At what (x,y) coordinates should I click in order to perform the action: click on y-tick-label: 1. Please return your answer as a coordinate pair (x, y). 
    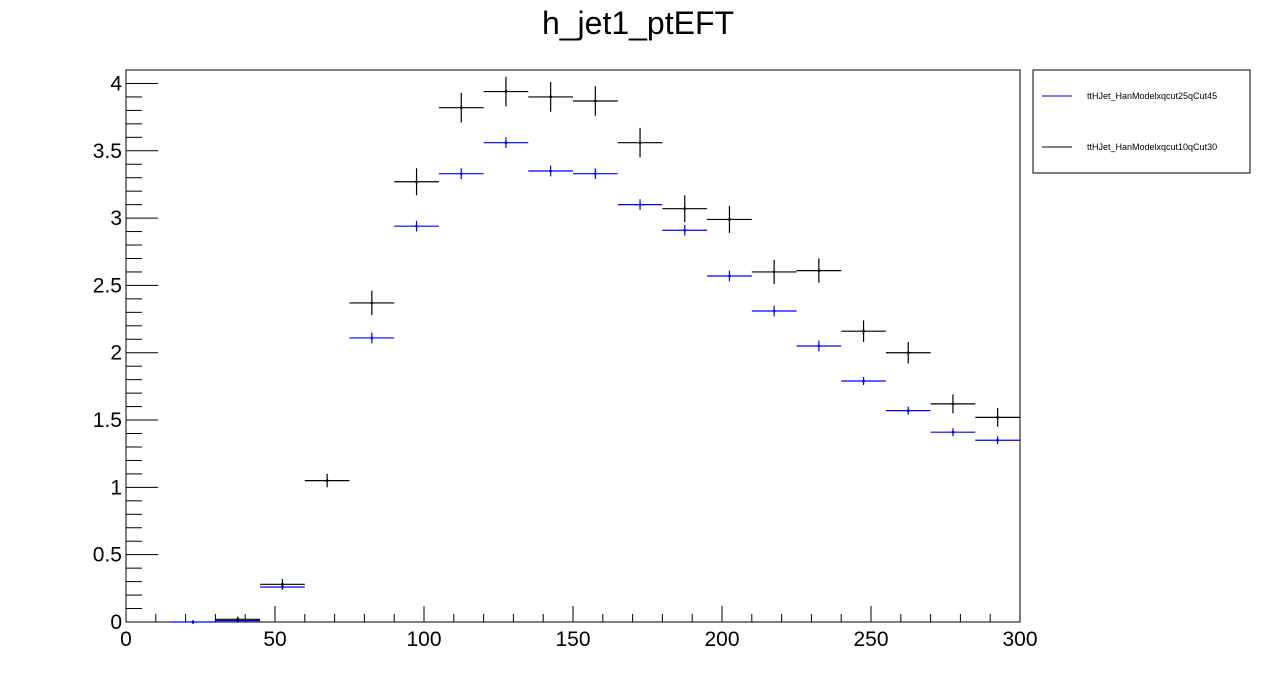
    Looking at the image, I should click on (116, 487).